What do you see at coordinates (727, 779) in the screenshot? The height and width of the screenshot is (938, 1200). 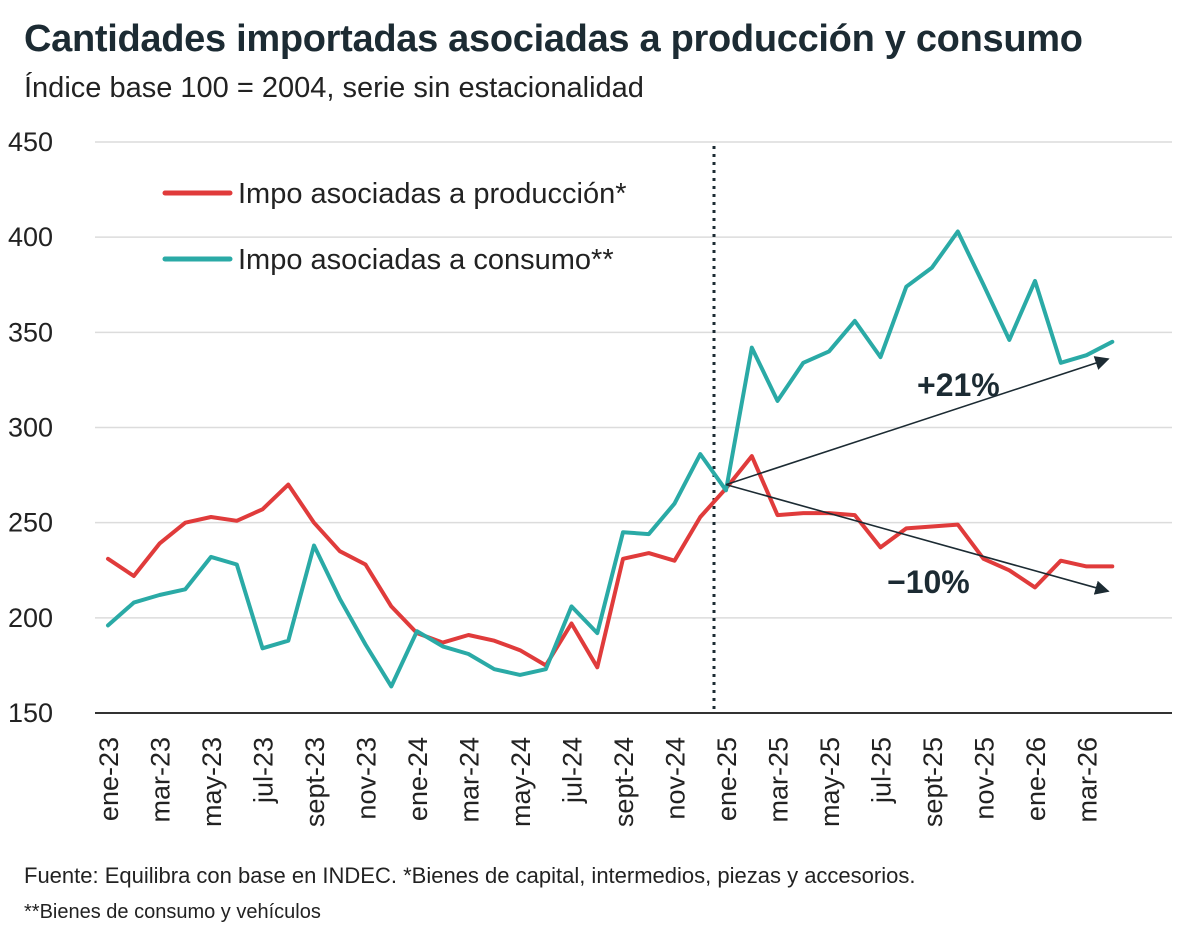 I see `x-tick-label: ene-25` at bounding box center [727, 779].